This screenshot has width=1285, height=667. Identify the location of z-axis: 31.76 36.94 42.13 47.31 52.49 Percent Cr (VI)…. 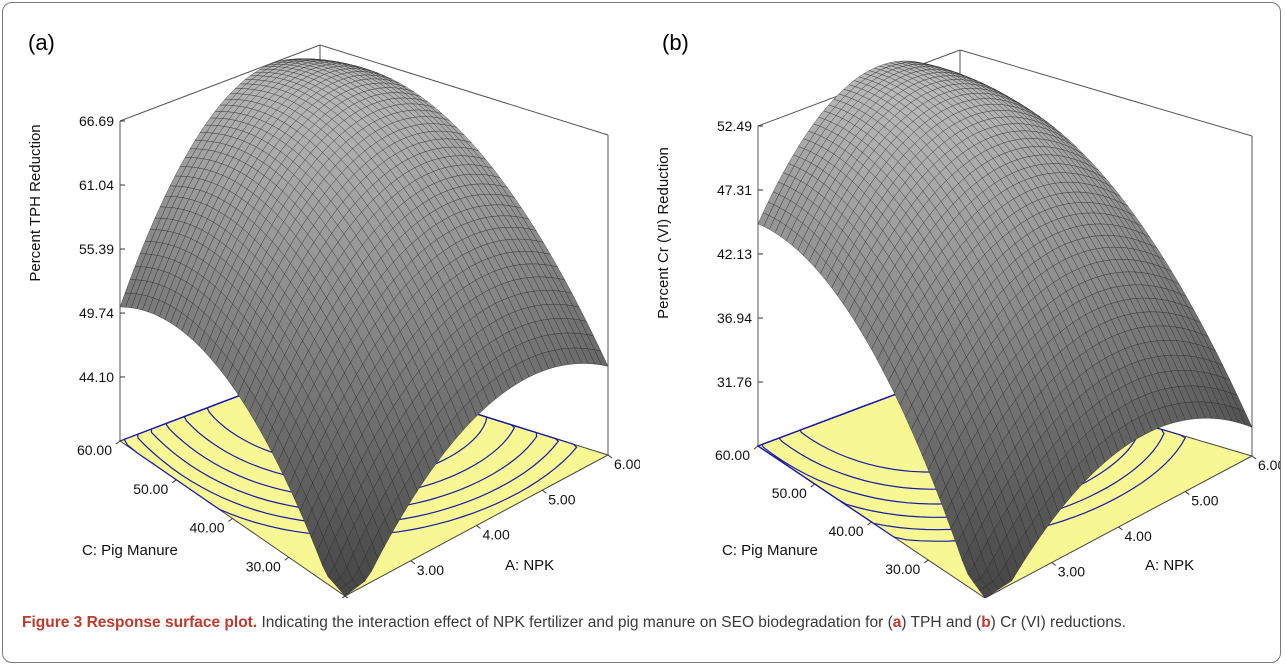
(709, 254).